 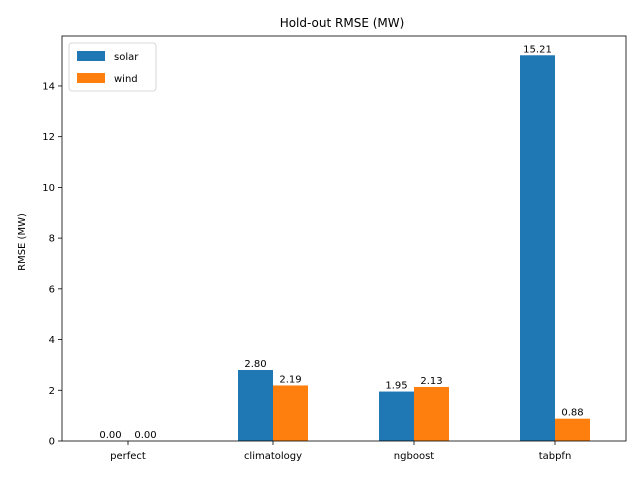 What do you see at coordinates (48, 188) in the screenshot?
I see `y-tick-label: 10` at bounding box center [48, 188].